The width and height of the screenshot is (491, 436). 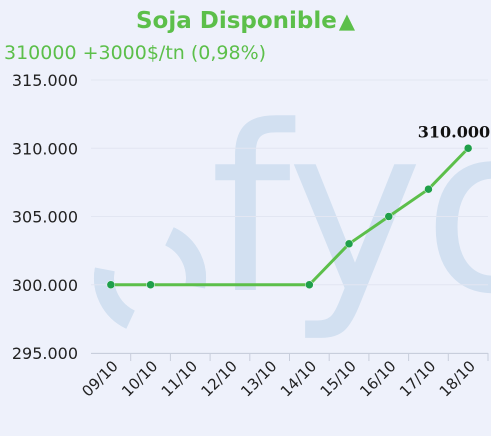 I want to click on y-tick-label: 310.000, so click(x=45, y=148).